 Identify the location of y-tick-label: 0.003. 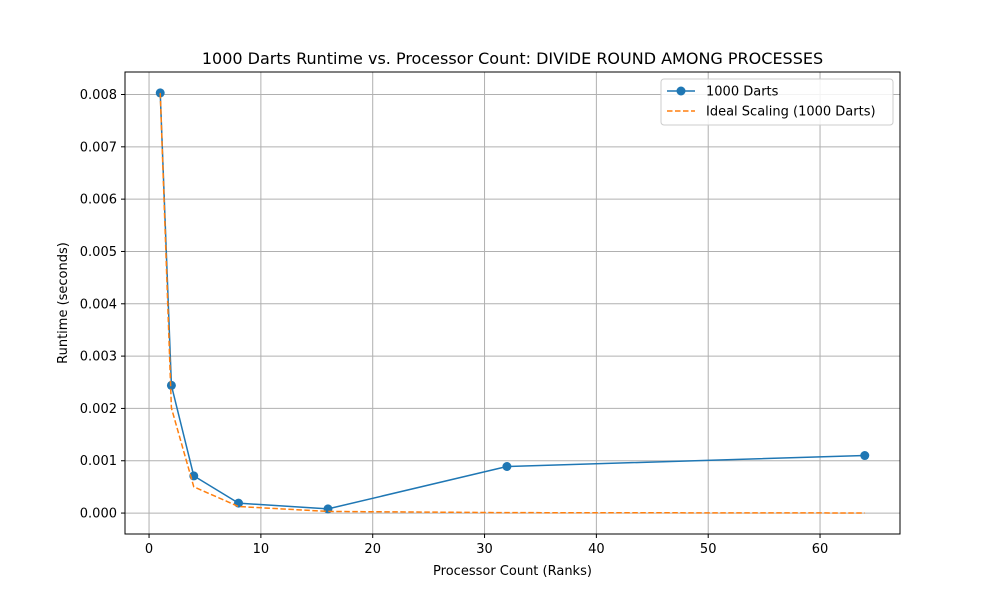
(98, 357).